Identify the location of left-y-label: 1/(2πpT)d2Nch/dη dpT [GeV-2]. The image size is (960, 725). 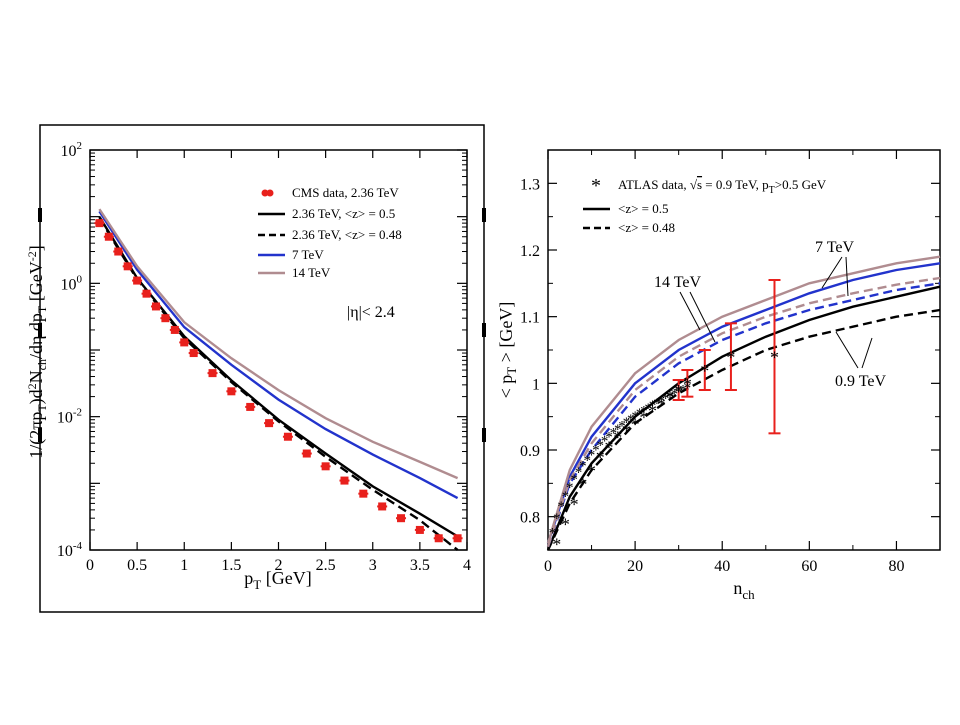
(37, 352).